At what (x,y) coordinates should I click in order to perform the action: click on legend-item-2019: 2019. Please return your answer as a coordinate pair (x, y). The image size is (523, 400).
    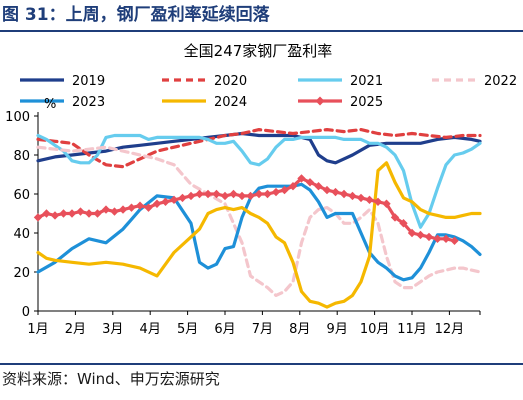
    Looking at the image, I should click on (62, 81).